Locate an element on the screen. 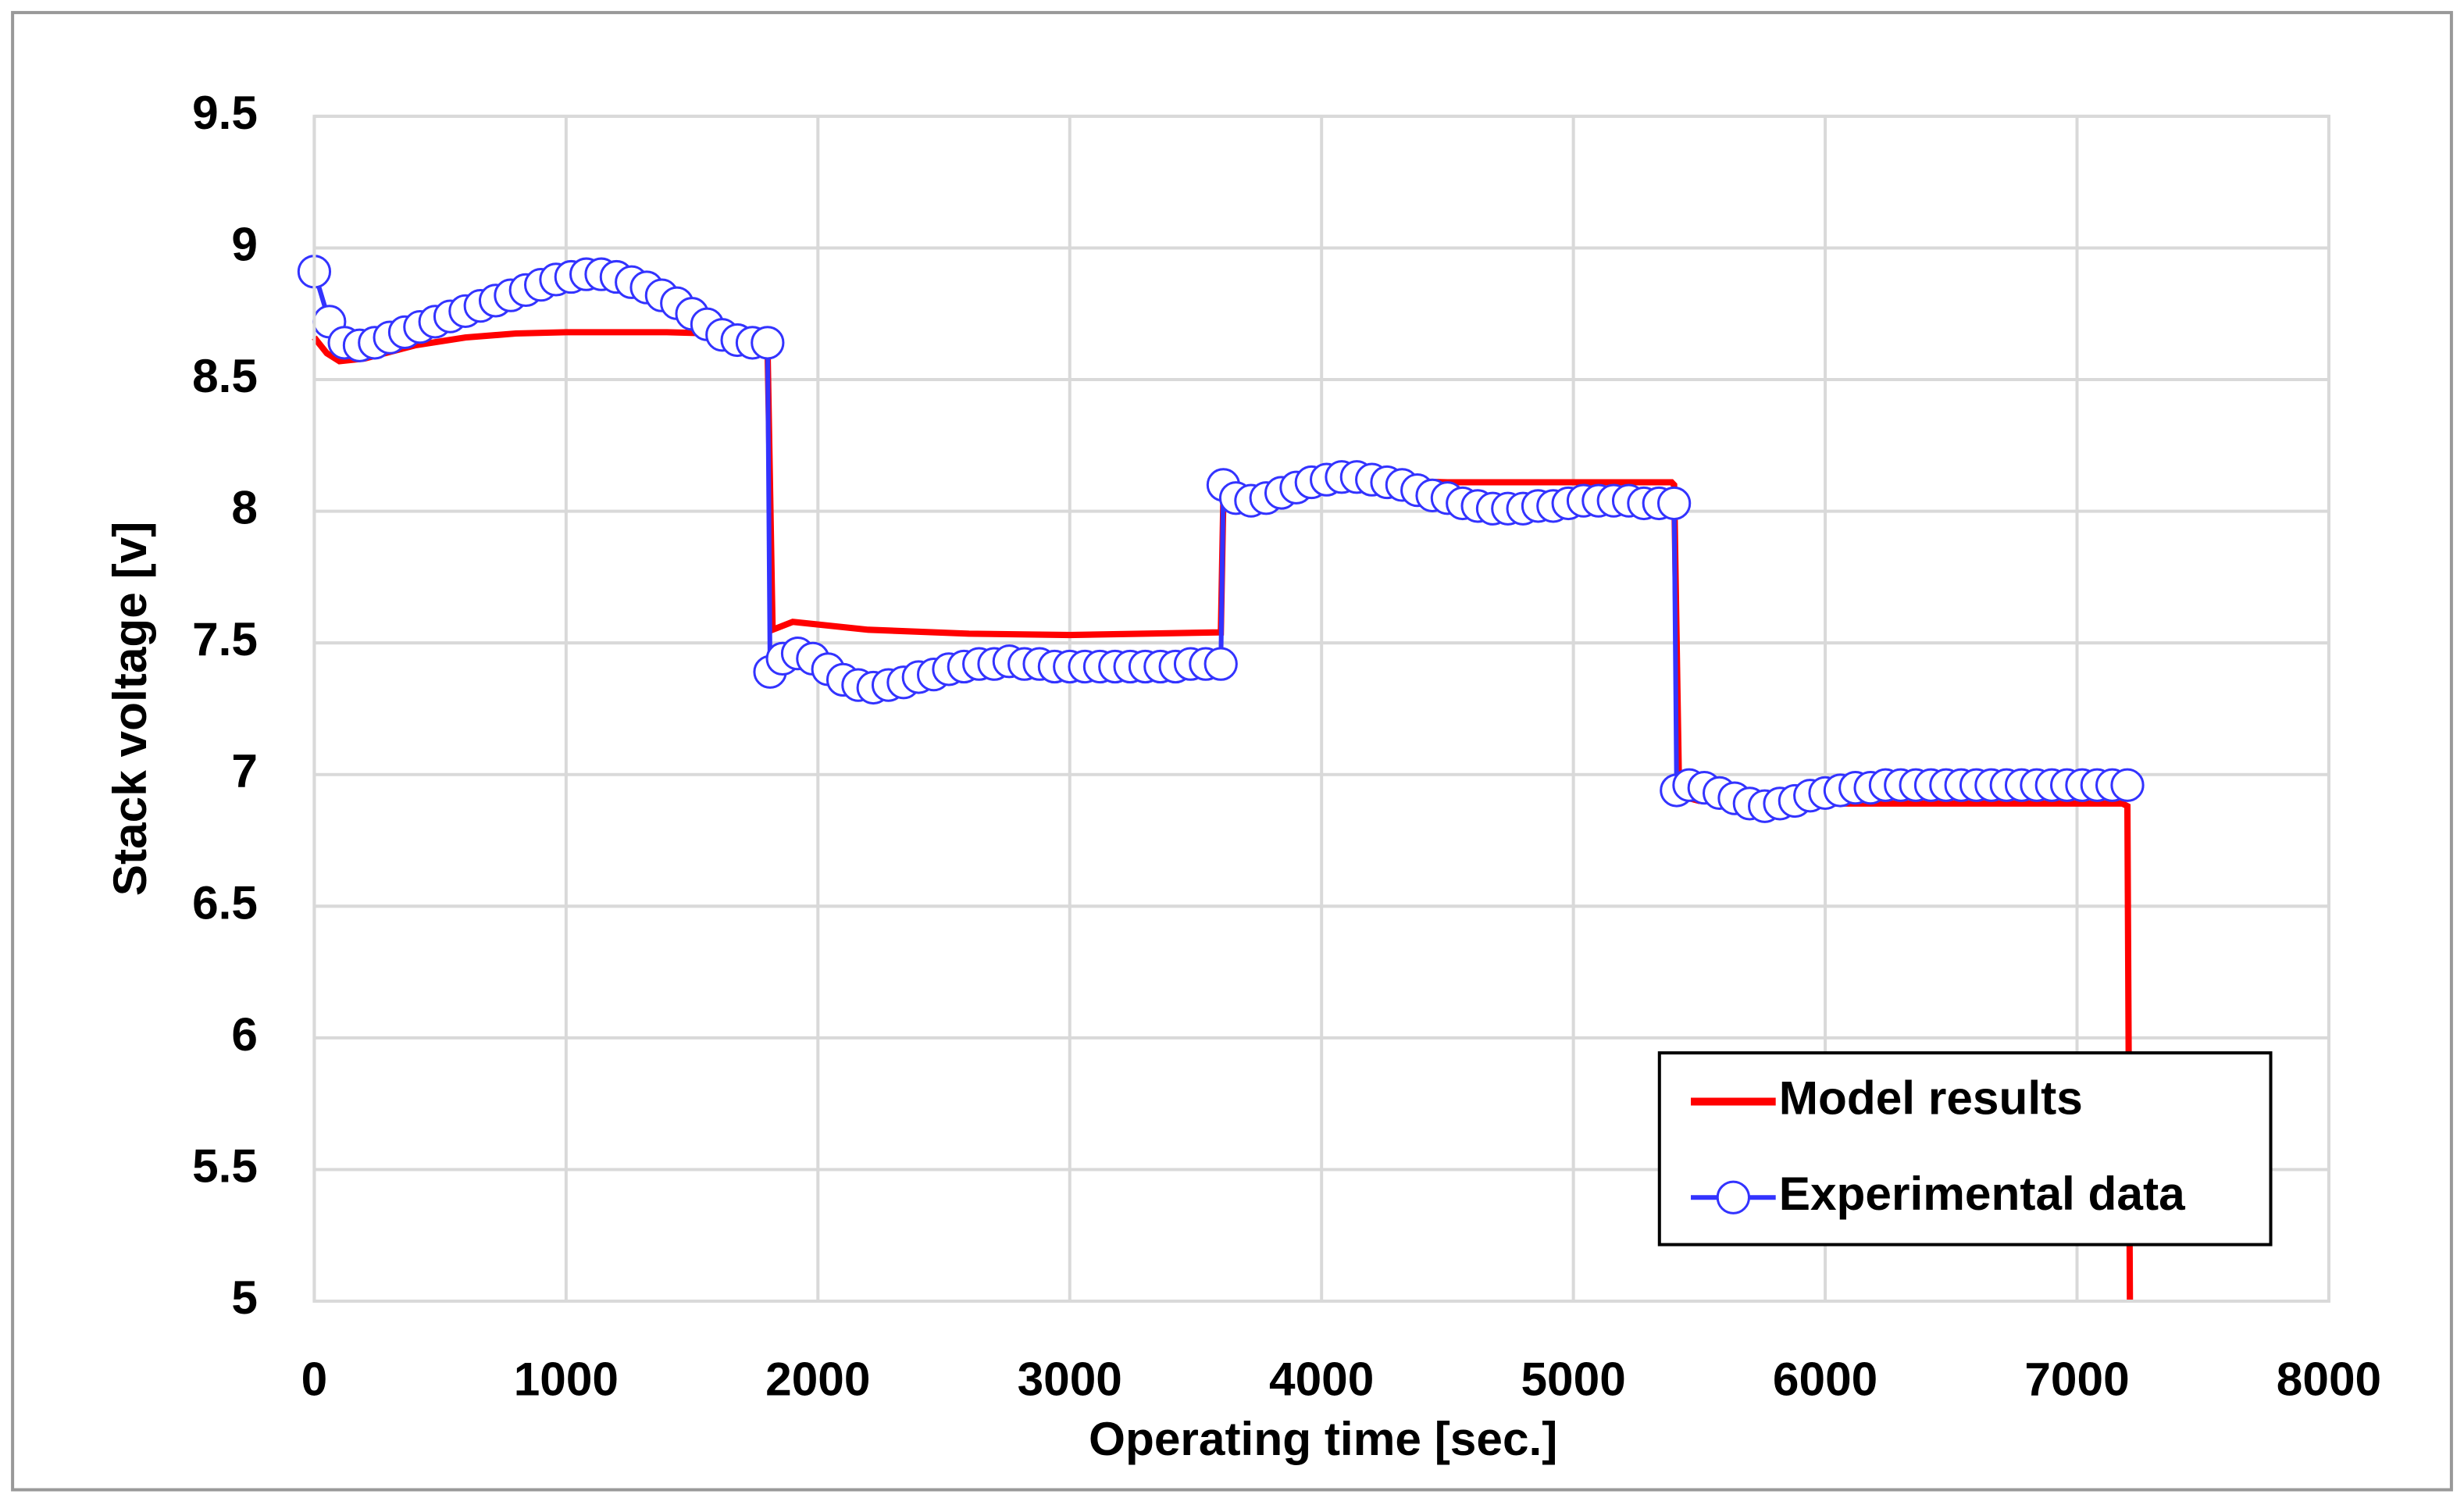 This screenshot has height=1505, width=2464. x-tick-label: 7000 is located at coordinates (2077, 1379).